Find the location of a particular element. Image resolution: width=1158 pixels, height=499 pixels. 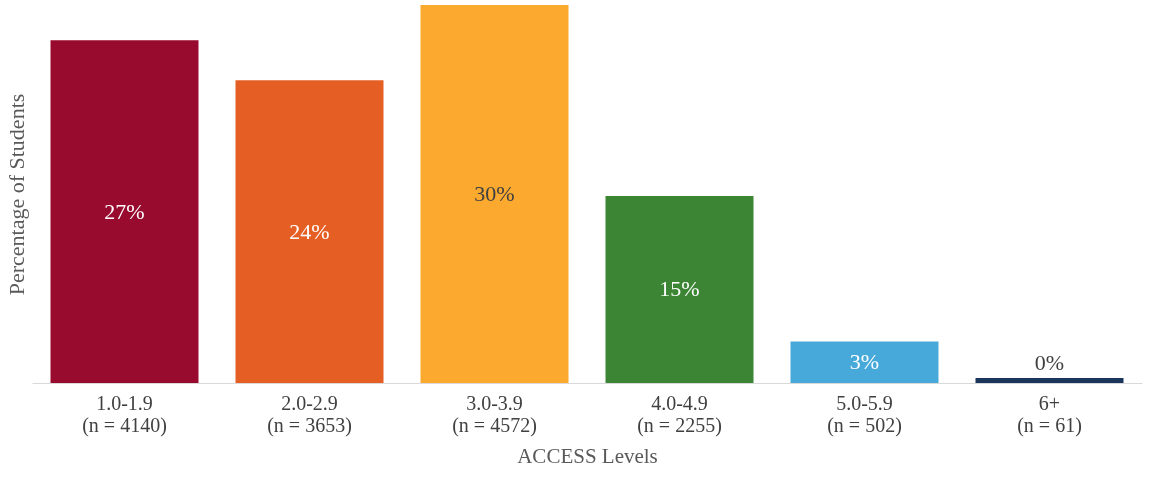

data-label: 3% is located at coordinates (864, 362).